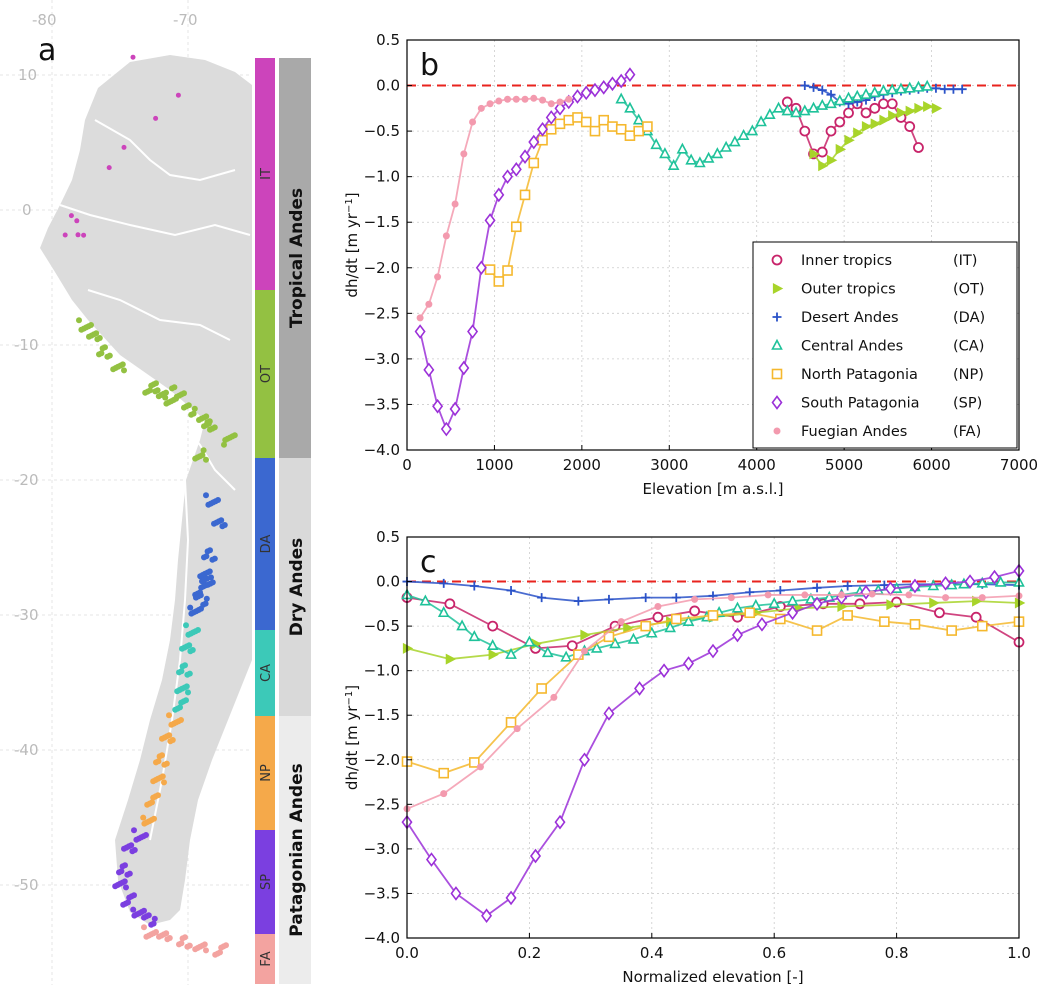  I want to click on y-axis-label: dh/dt [m yr−1], so click(352, 244).